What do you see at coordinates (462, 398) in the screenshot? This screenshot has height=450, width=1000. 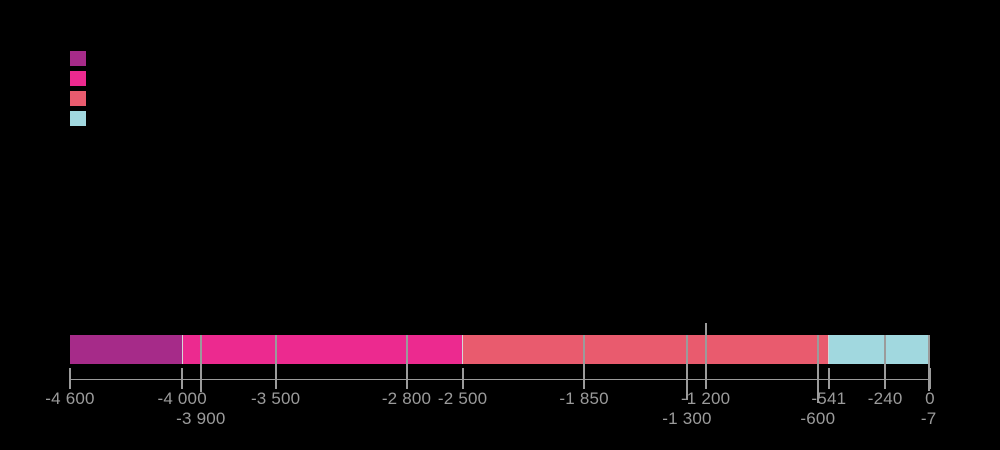 I see `axis-label--2500: -2 500` at bounding box center [462, 398].